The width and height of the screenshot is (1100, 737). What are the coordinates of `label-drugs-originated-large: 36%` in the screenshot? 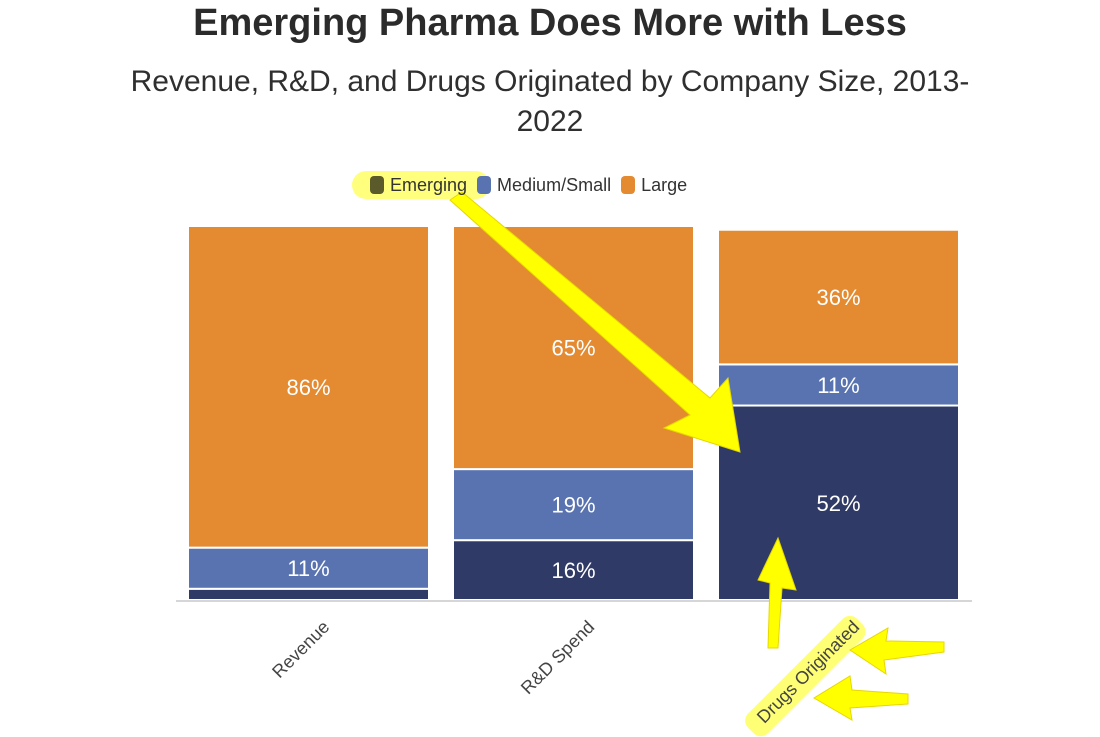 It's located at (838, 297).